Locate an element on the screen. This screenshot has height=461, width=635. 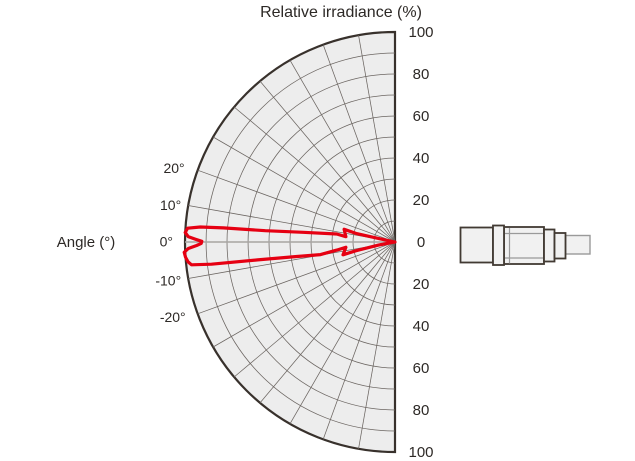
angle-tick-label: -20° is located at coordinates (173, 317).